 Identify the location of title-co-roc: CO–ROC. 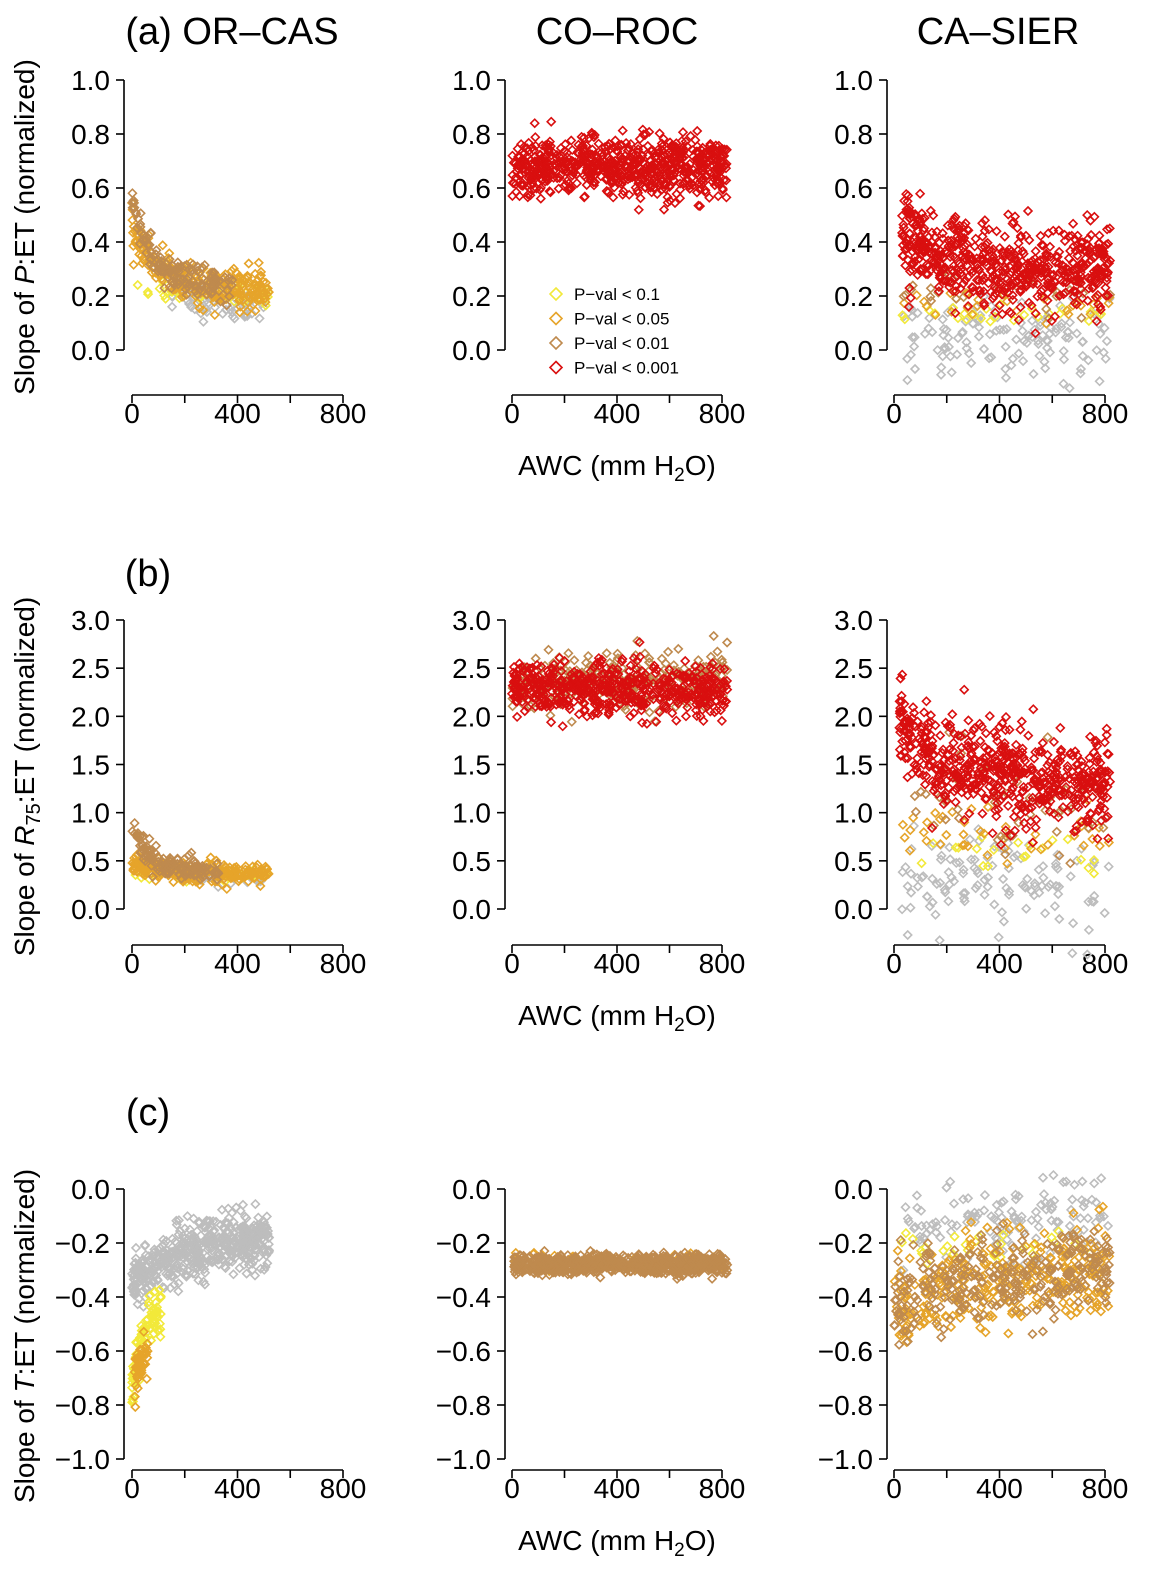
(617, 32).